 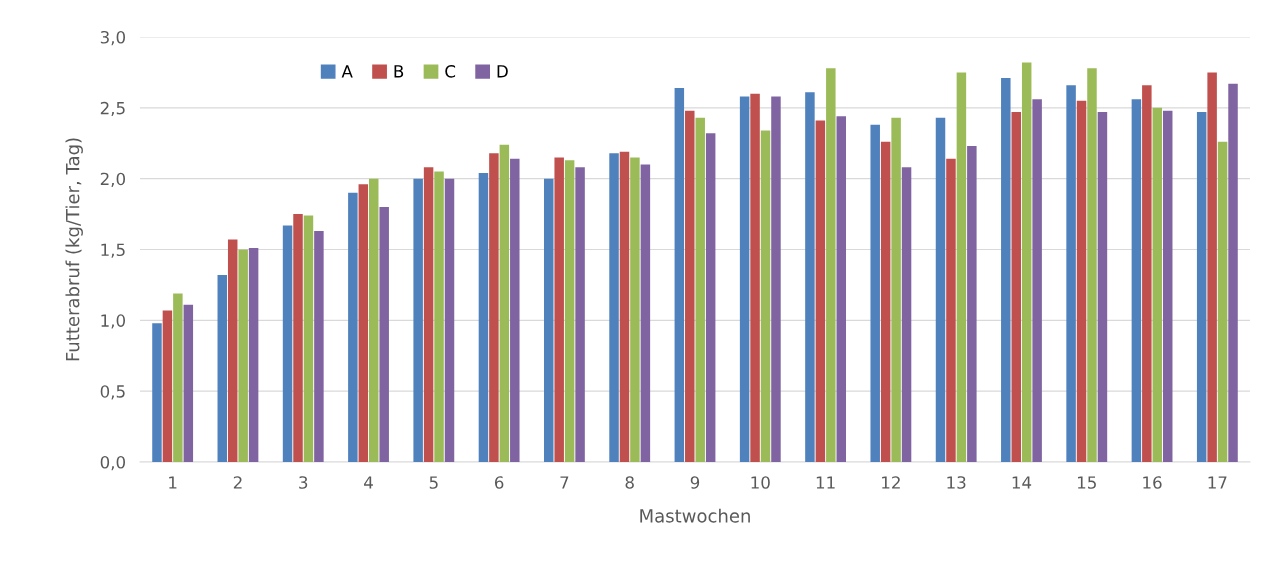 What do you see at coordinates (1152, 482) in the screenshot?
I see `x-tick-label: 16` at bounding box center [1152, 482].